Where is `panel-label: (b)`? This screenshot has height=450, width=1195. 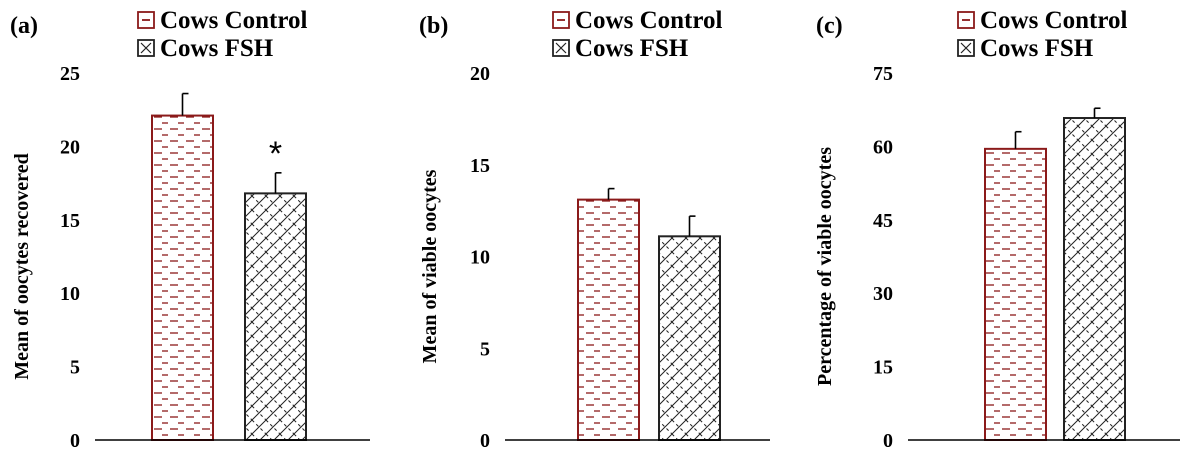
panel-label: (b) is located at coordinates (433, 26).